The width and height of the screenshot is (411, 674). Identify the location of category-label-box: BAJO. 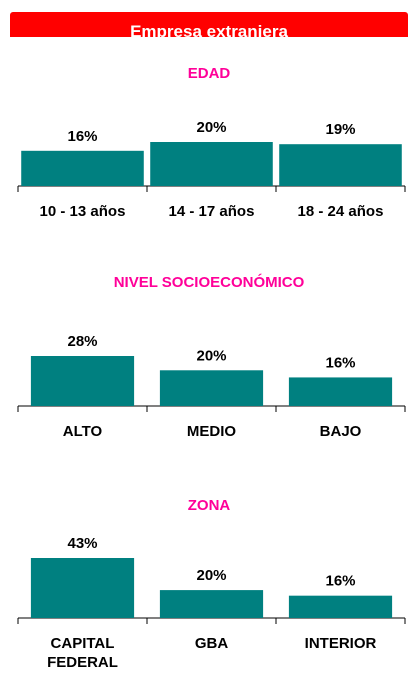
(340, 431).